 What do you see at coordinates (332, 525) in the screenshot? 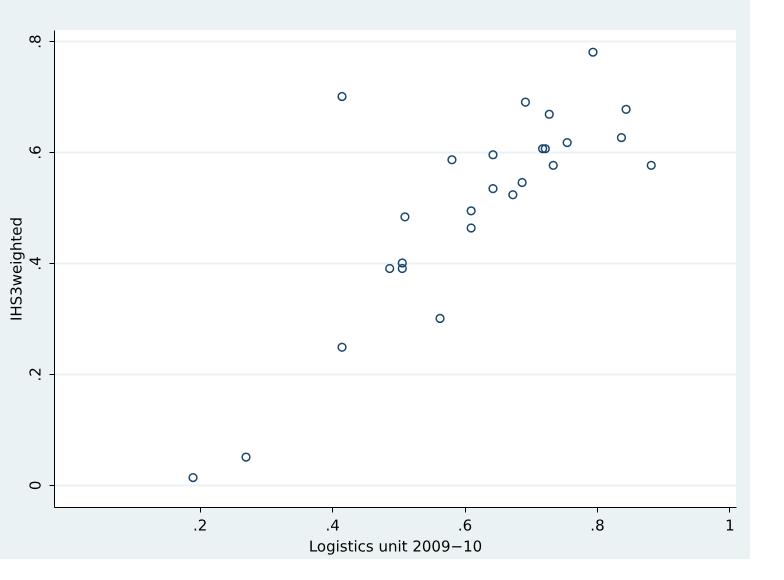
I see `x-tick-label: .4` at bounding box center [332, 525].